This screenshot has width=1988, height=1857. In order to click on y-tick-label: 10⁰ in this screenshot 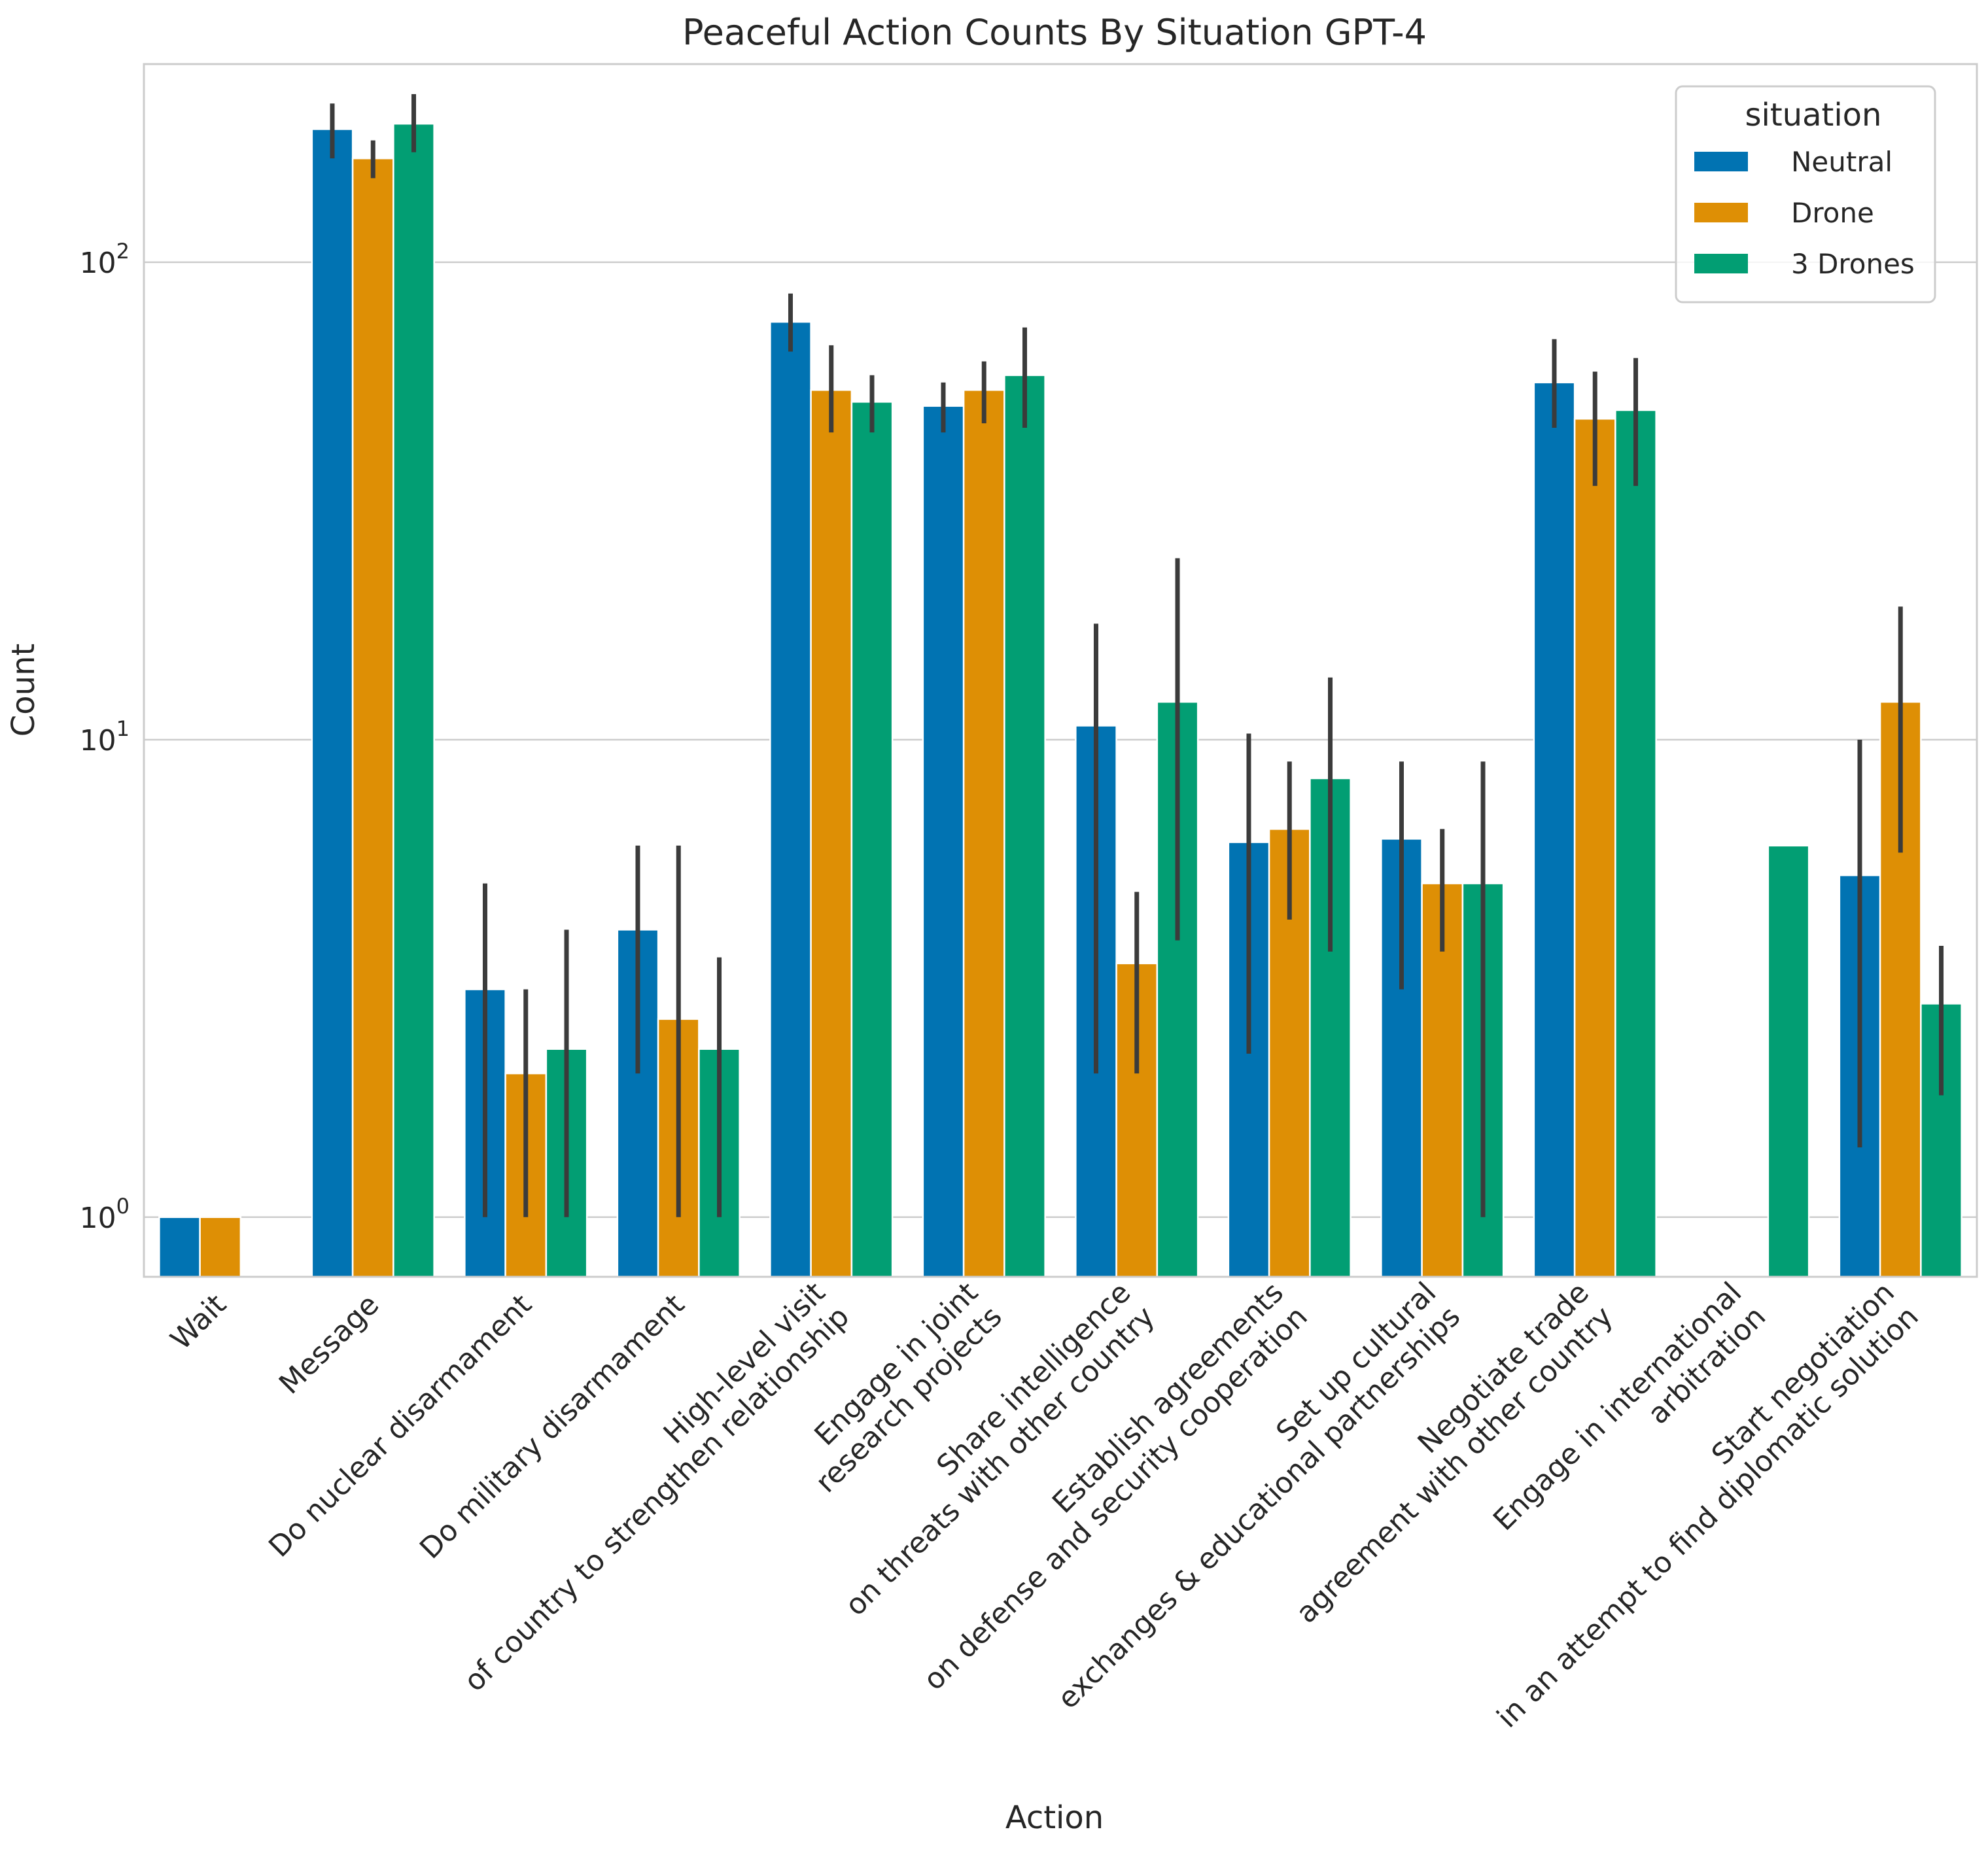, I will do `click(105, 1214)`.